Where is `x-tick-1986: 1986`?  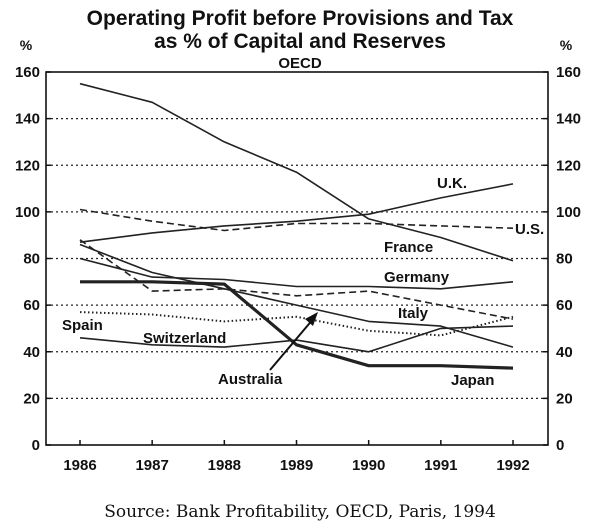 x-tick-1986: 1986 is located at coordinates (79, 465).